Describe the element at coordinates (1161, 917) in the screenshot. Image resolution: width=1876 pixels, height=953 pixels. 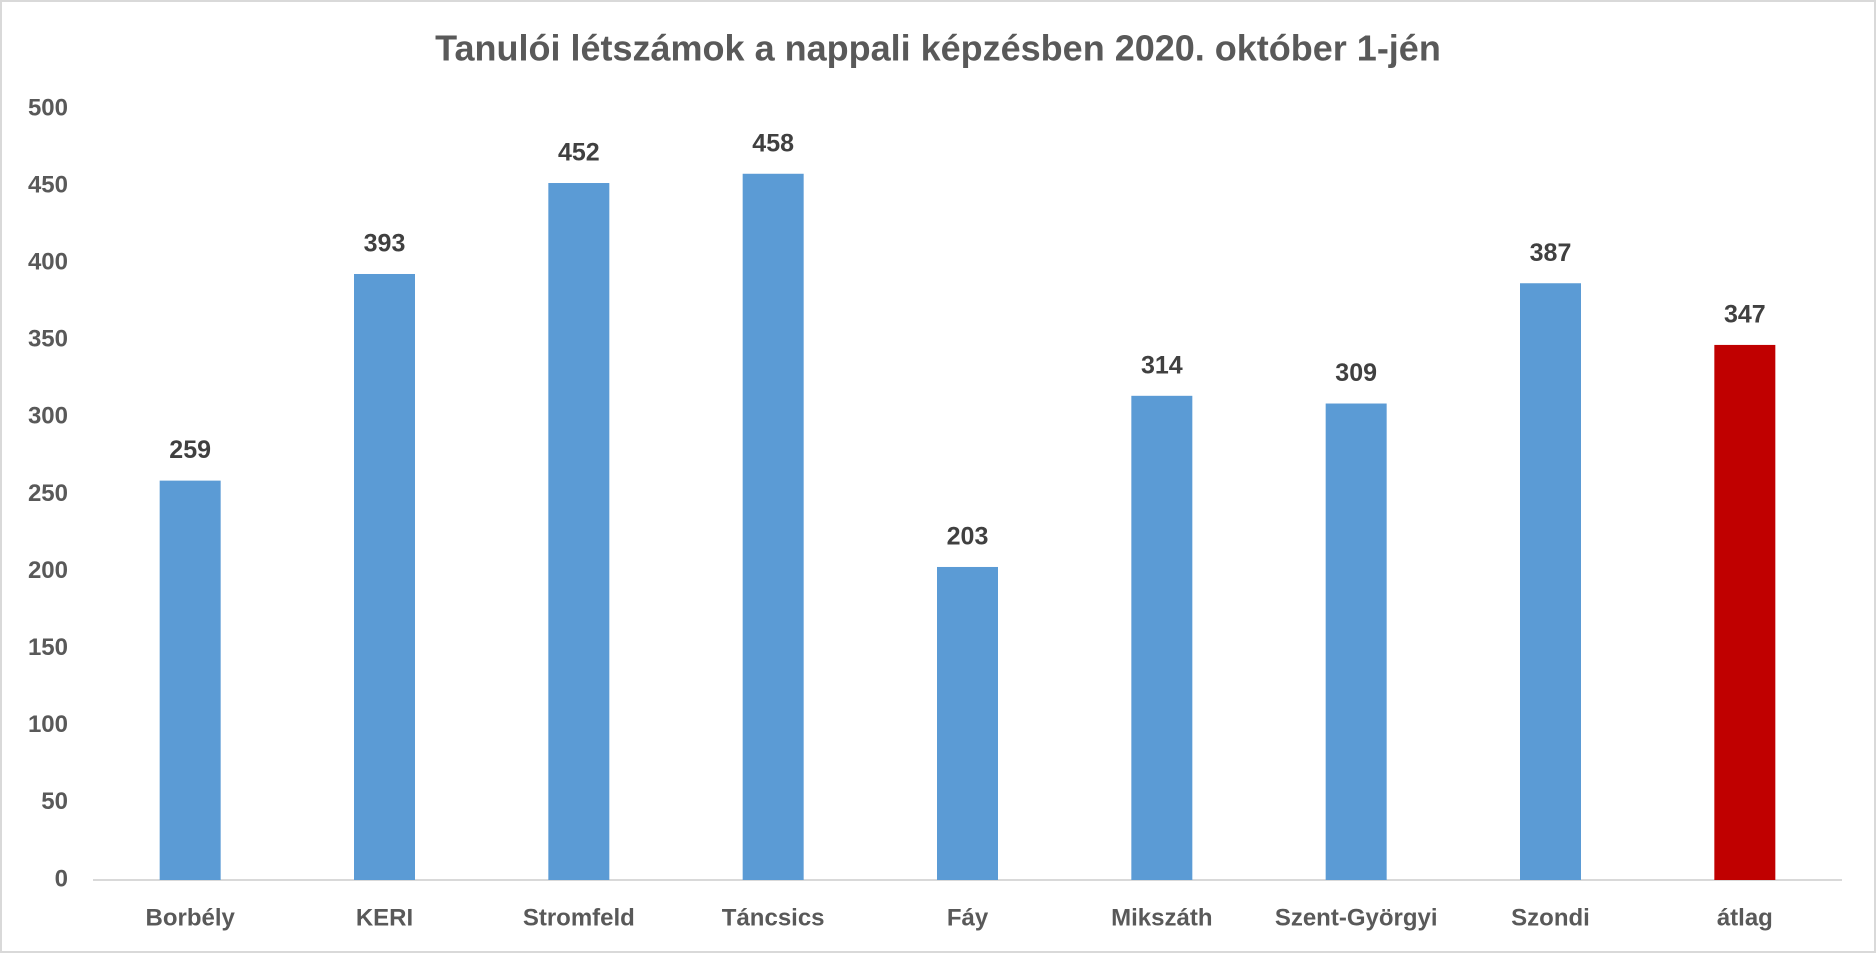
I see `x-tick-label: Mikszáth` at that location.